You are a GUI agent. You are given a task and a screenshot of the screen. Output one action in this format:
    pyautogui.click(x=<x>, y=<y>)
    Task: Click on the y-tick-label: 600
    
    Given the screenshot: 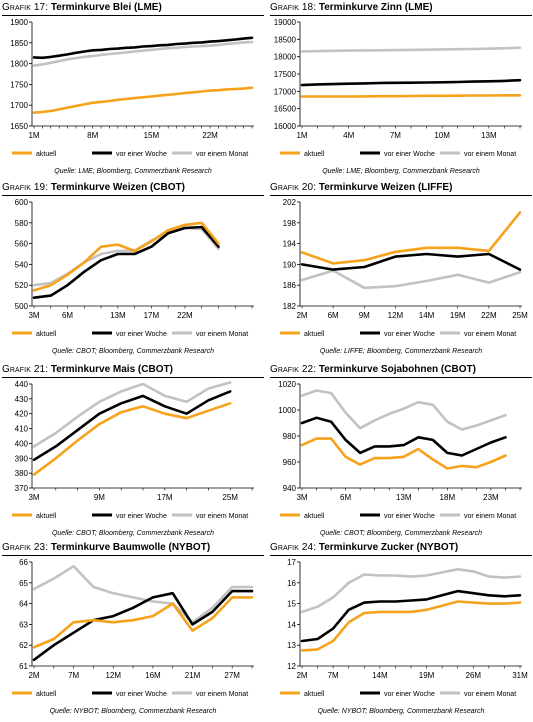 What is the action you would take?
    pyautogui.click(x=22, y=202)
    